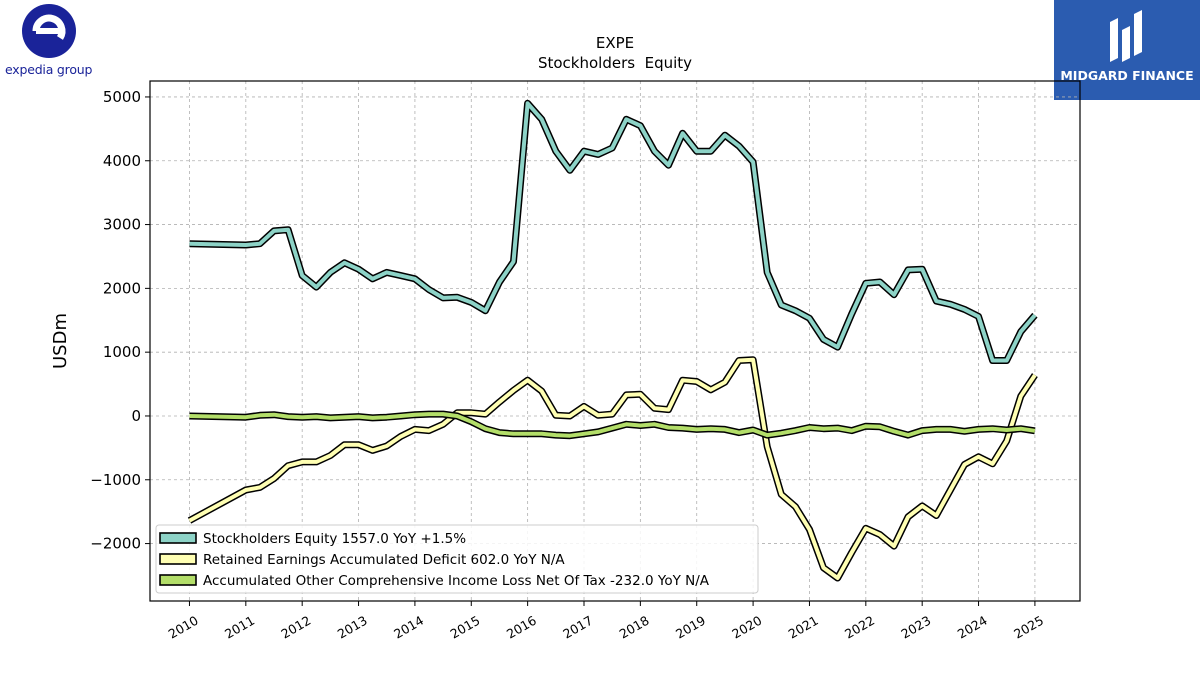 This screenshot has height=675, width=1200. What do you see at coordinates (295, 627) in the screenshot?
I see `x-tick-label: 2012` at bounding box center [295, 627].